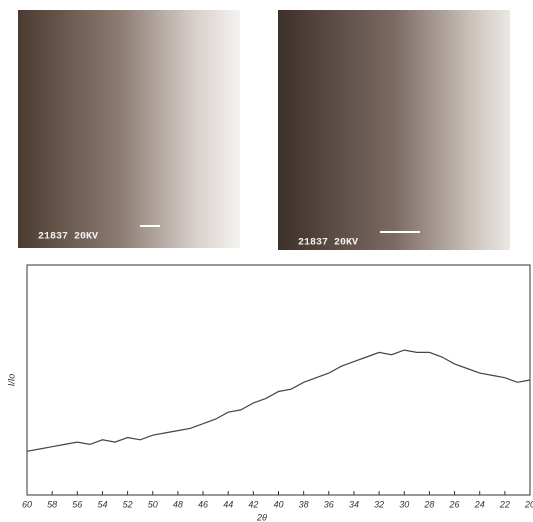  What do you see at coordinates (203, 504) in the screenshot?
I see `x-tick-label: 46` at bounding box center [203, 504].